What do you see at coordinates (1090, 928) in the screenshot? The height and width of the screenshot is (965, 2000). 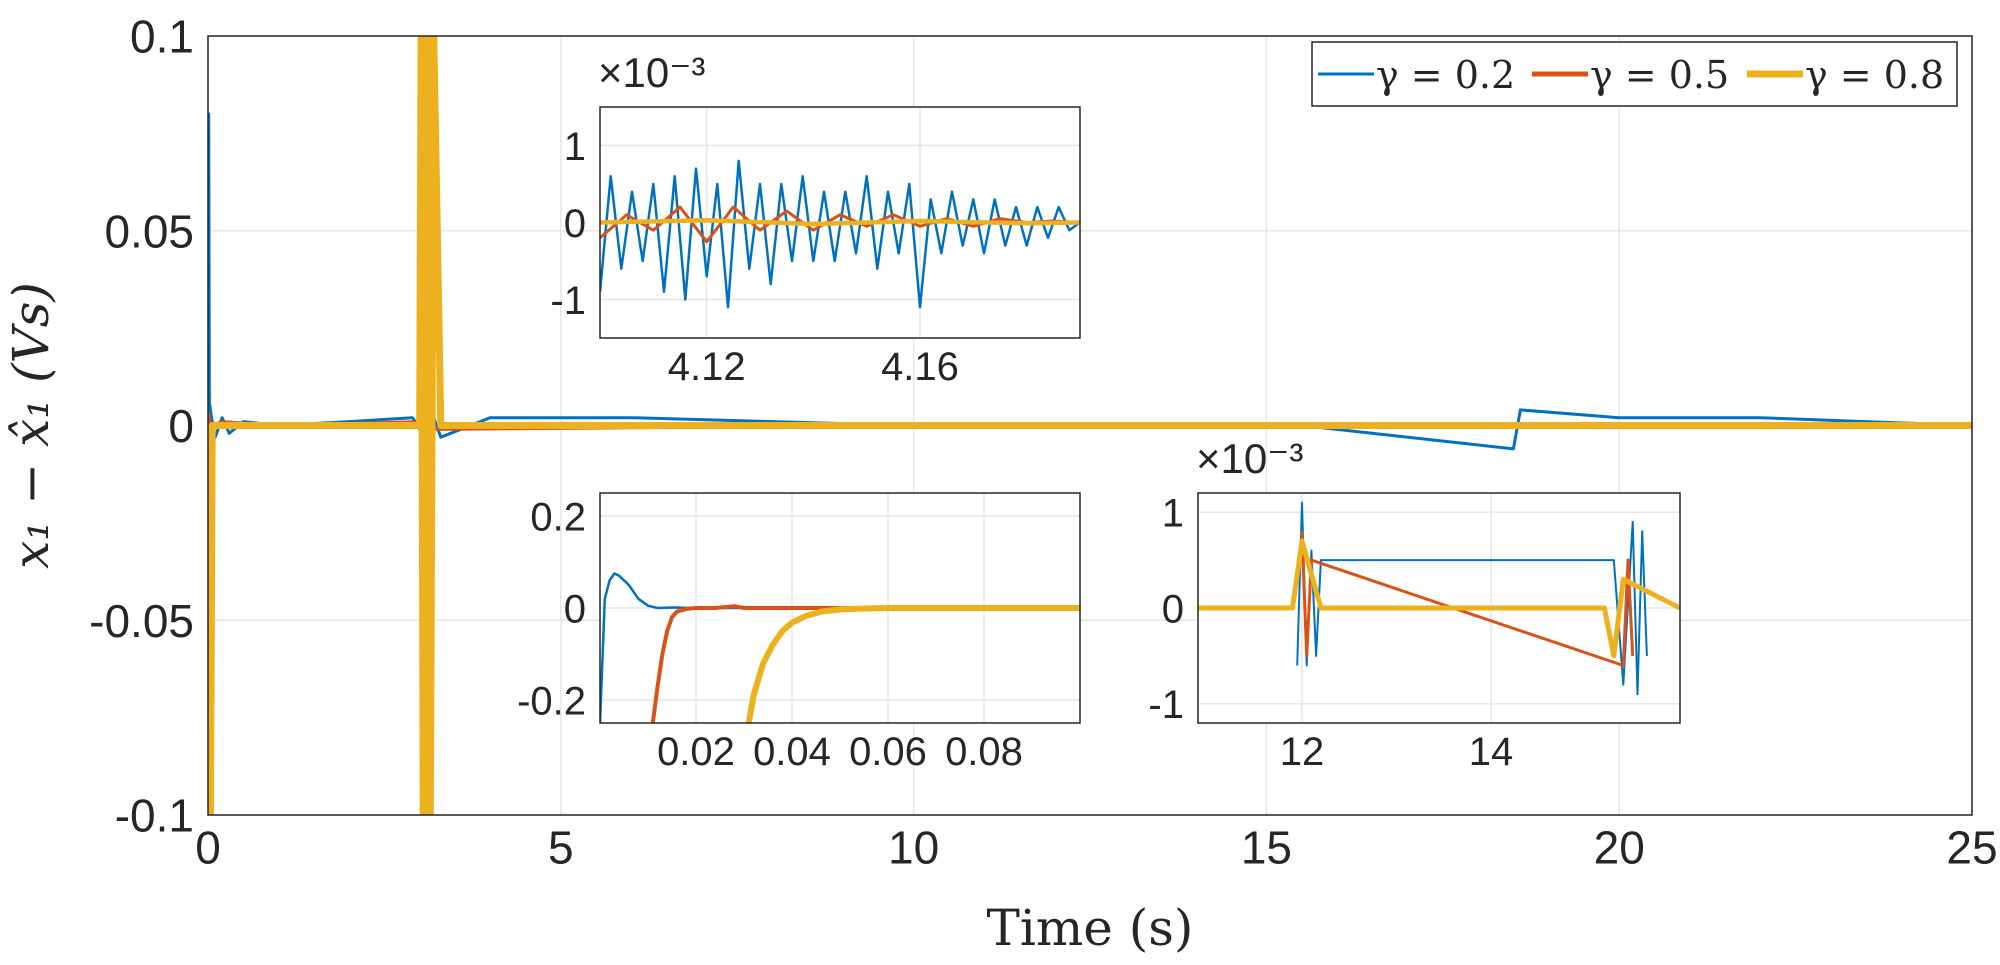 I see `x-axis-label: Time (s)` at bounding box center [1090, 928].